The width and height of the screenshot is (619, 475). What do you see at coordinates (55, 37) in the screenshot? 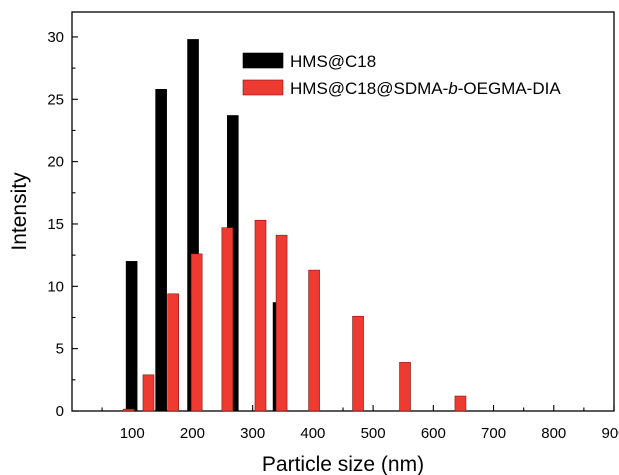
I see `y-tick-label: 30` at bounding box center [55, 37].